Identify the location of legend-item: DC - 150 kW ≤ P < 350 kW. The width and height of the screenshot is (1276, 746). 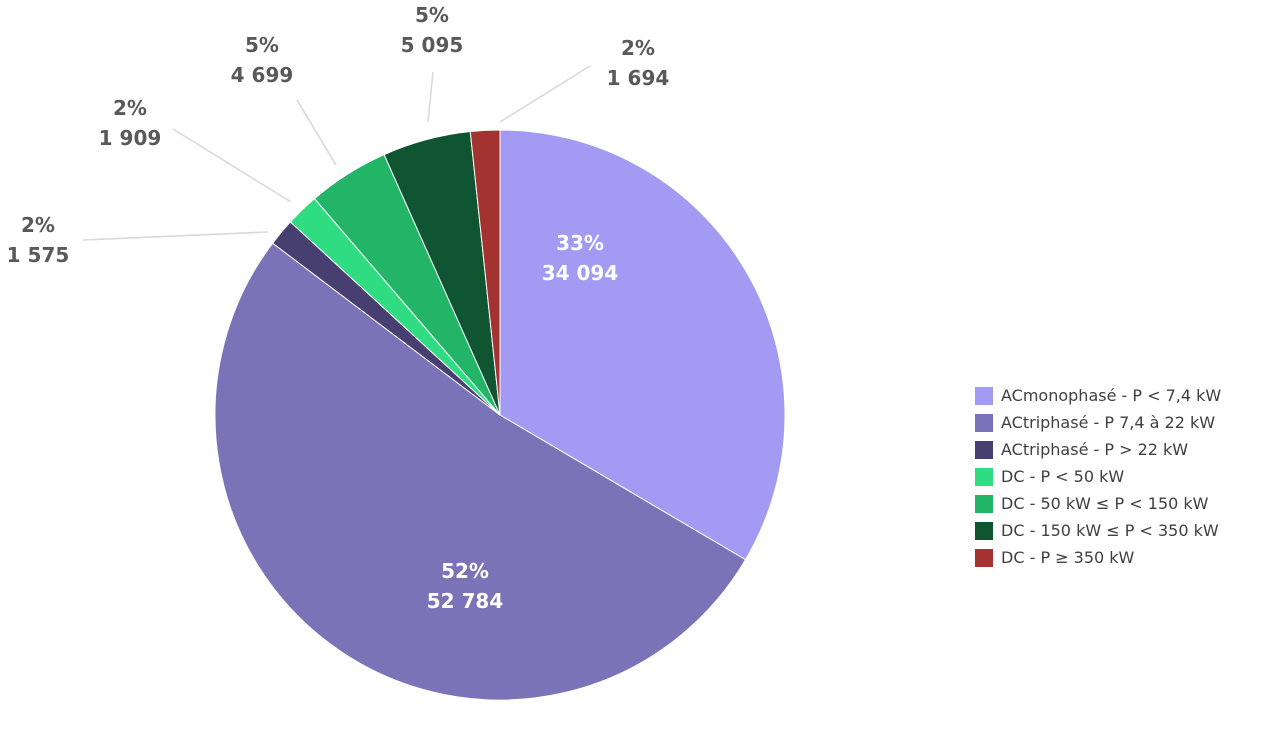
(1098, 530).